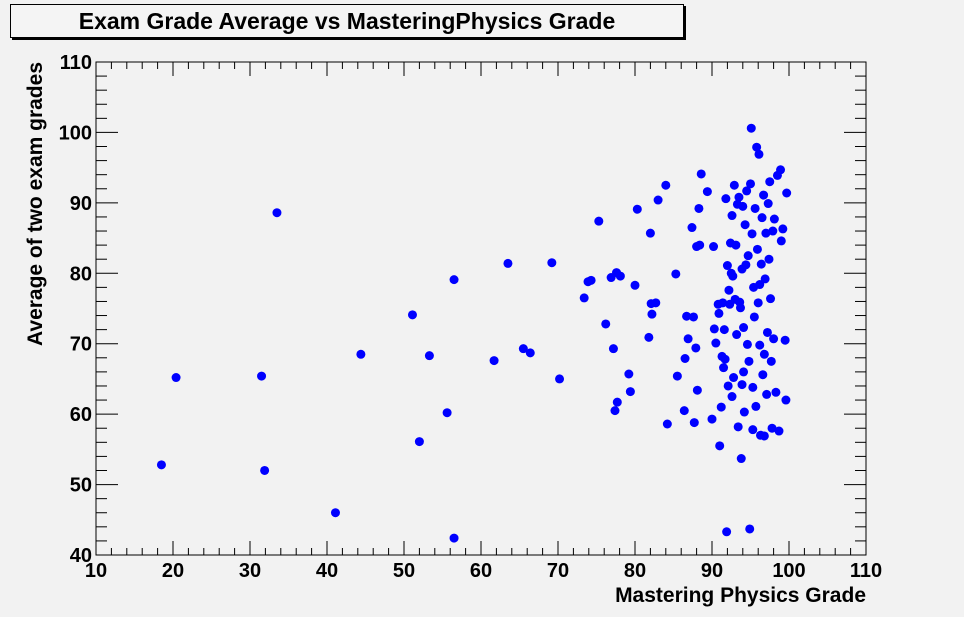 This screenshot has height=617, width=964. Describe the element at coordinates (75, 309) in the screenshot. I see `y-tick-labels: 40 50 60 70 80 90 100 110` at that location.